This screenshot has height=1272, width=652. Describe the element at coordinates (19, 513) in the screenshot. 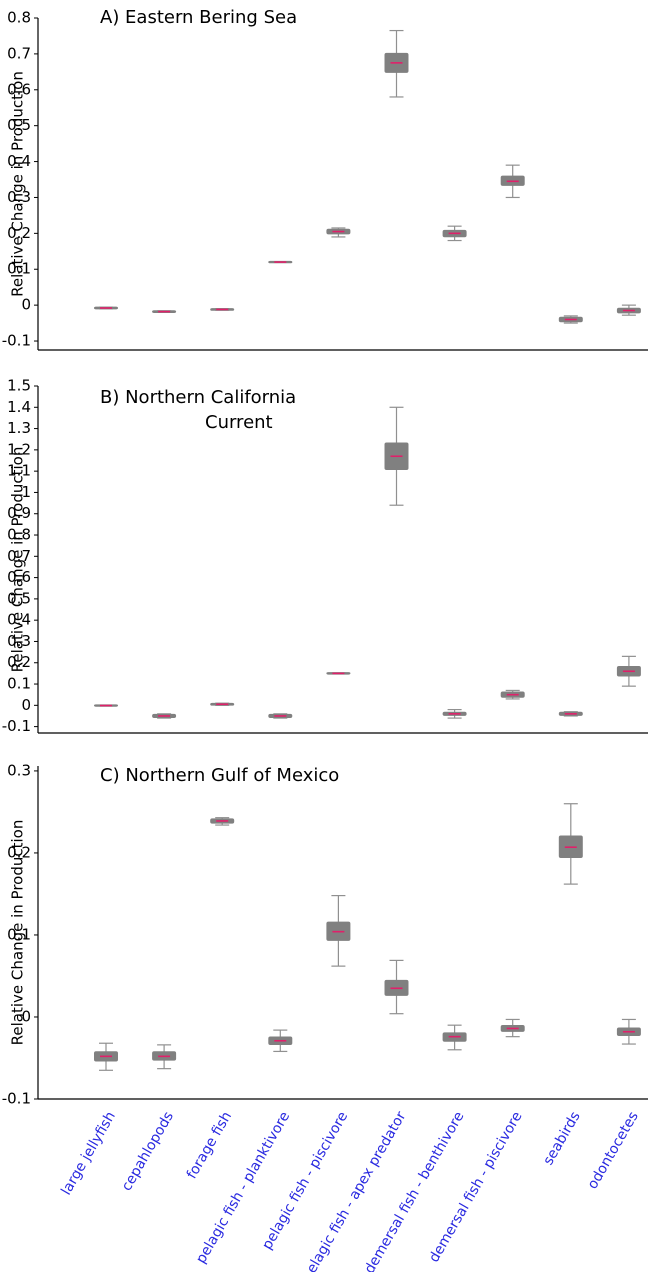

I see `y-tick-label: 0.9` at that location.